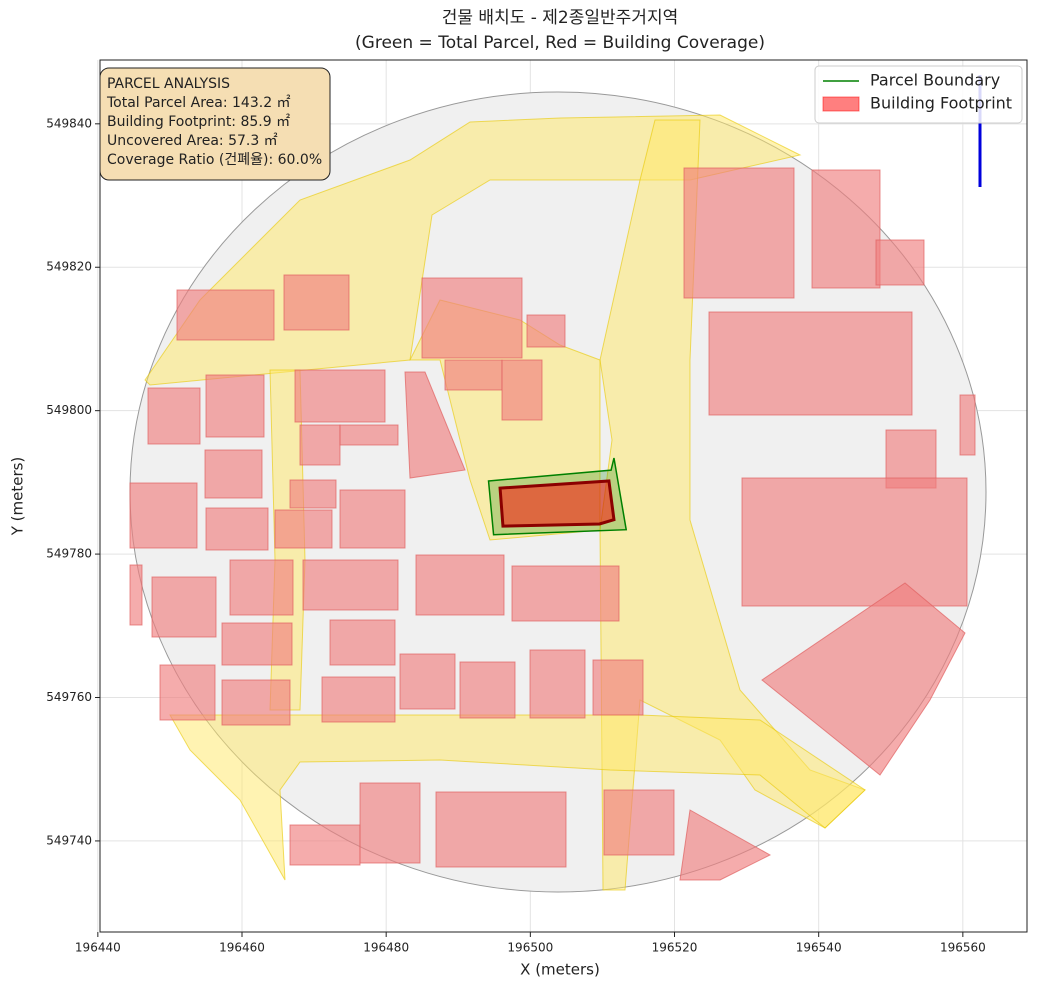 Image resolution: width=1037 pixels, height=990 pixels. I want to click on legend-marker, so click(841, 104).